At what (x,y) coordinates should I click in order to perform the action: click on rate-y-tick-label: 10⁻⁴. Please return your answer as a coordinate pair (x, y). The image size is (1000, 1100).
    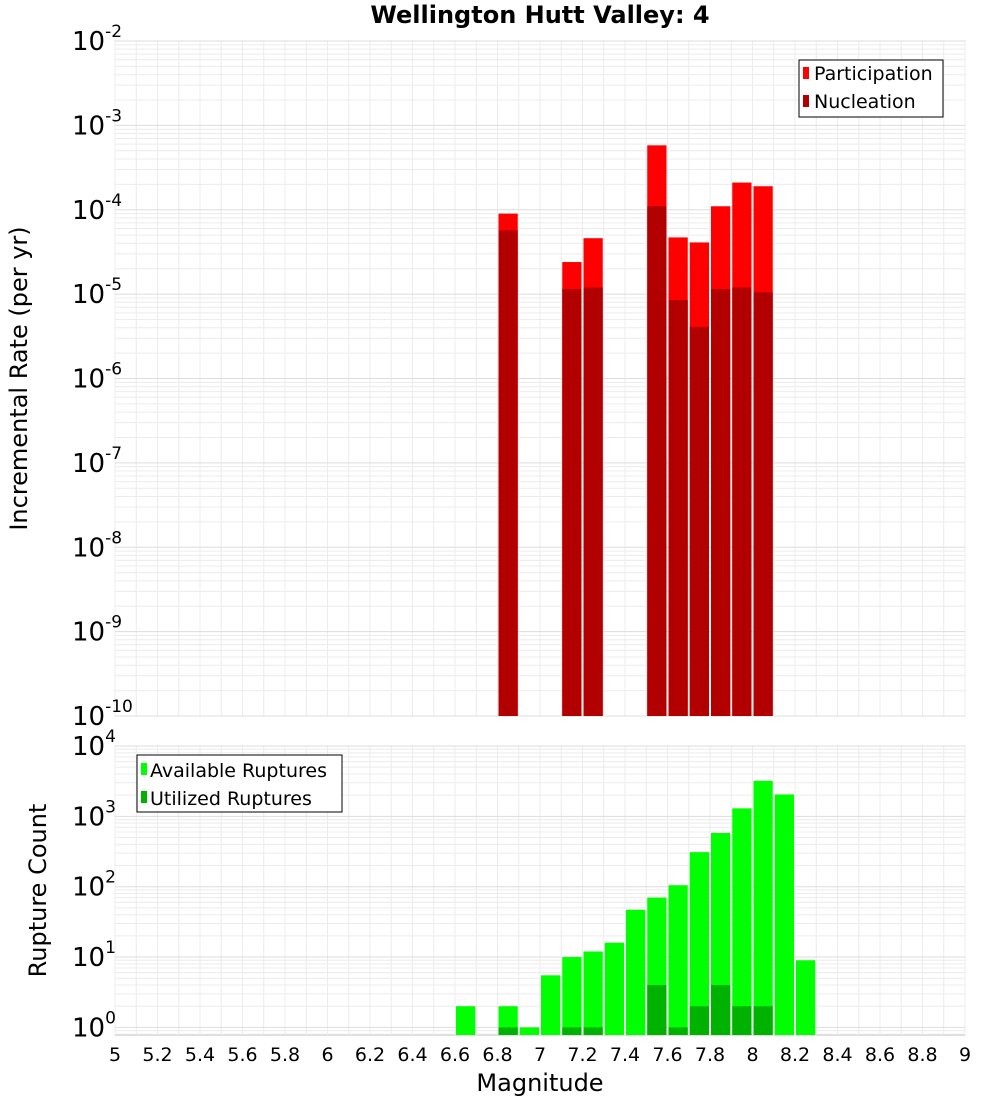
    Looking at the image, I should click on (97, 208).